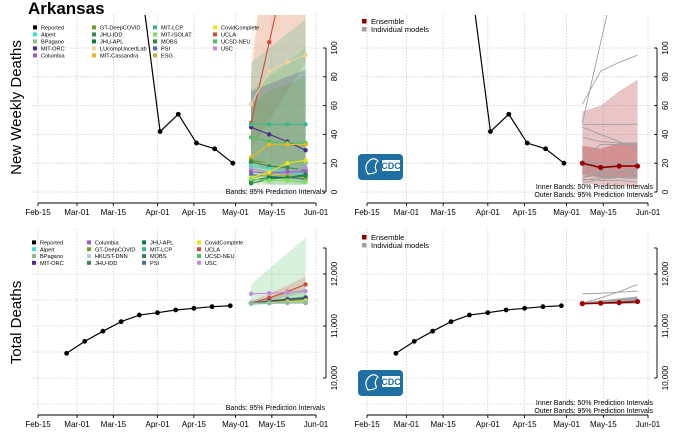 This screenshot has height=432, width=690. I want to click on prediction-interval-note: Inner Bands: 50% Prediction Intervals, so click(595, 403).